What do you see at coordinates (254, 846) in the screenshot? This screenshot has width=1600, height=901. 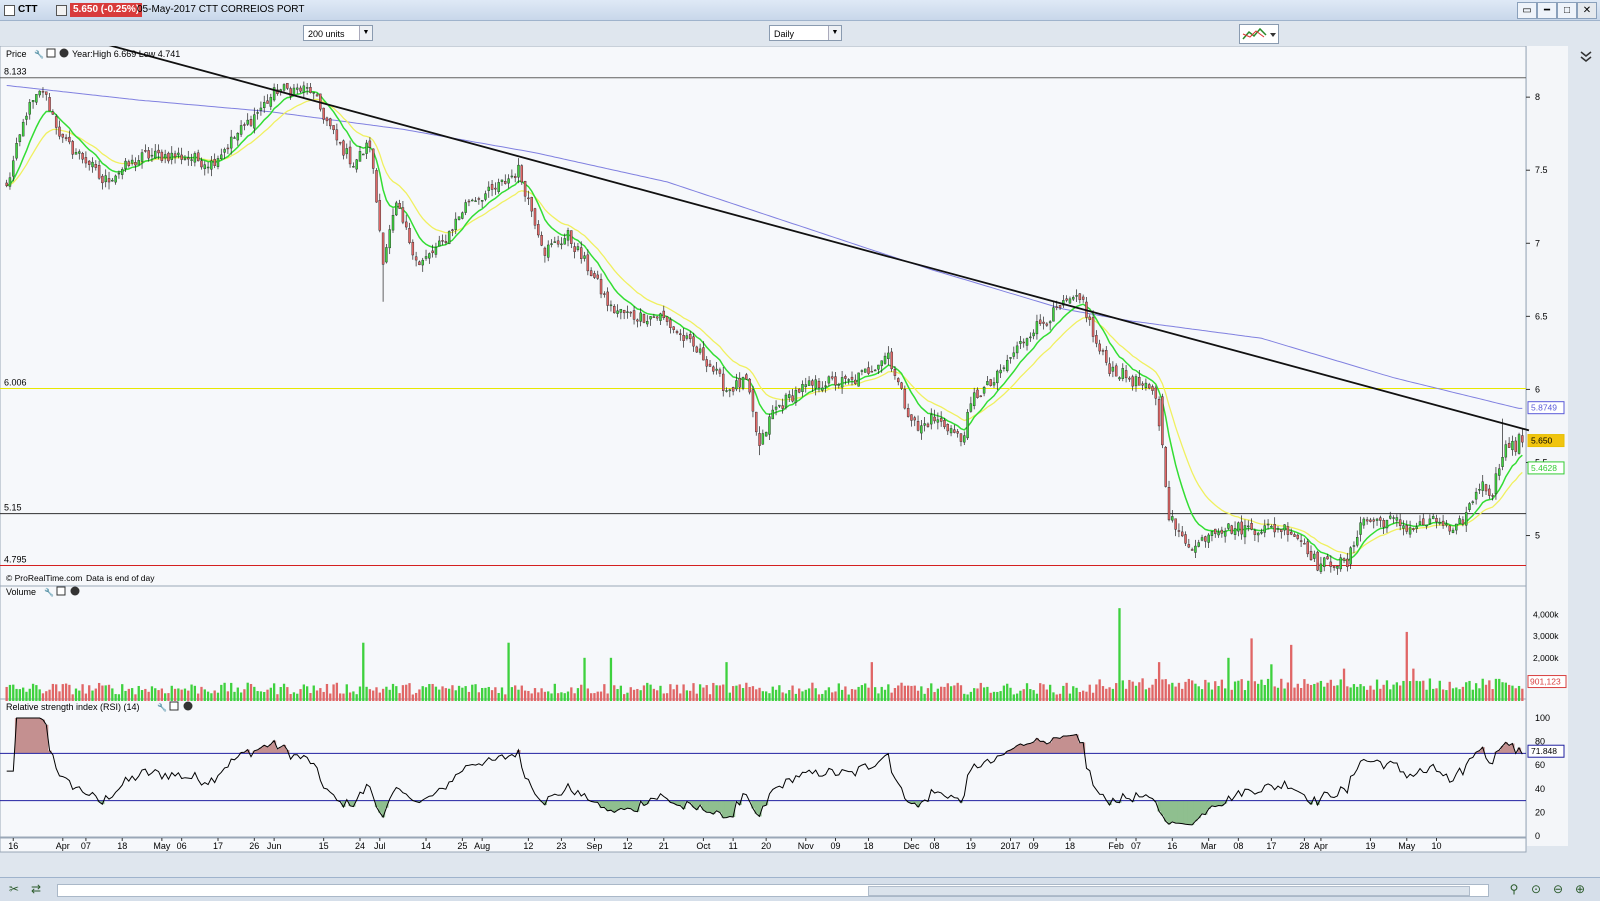 I see `x-tick-label: 26` at bounding box center [254, 846].